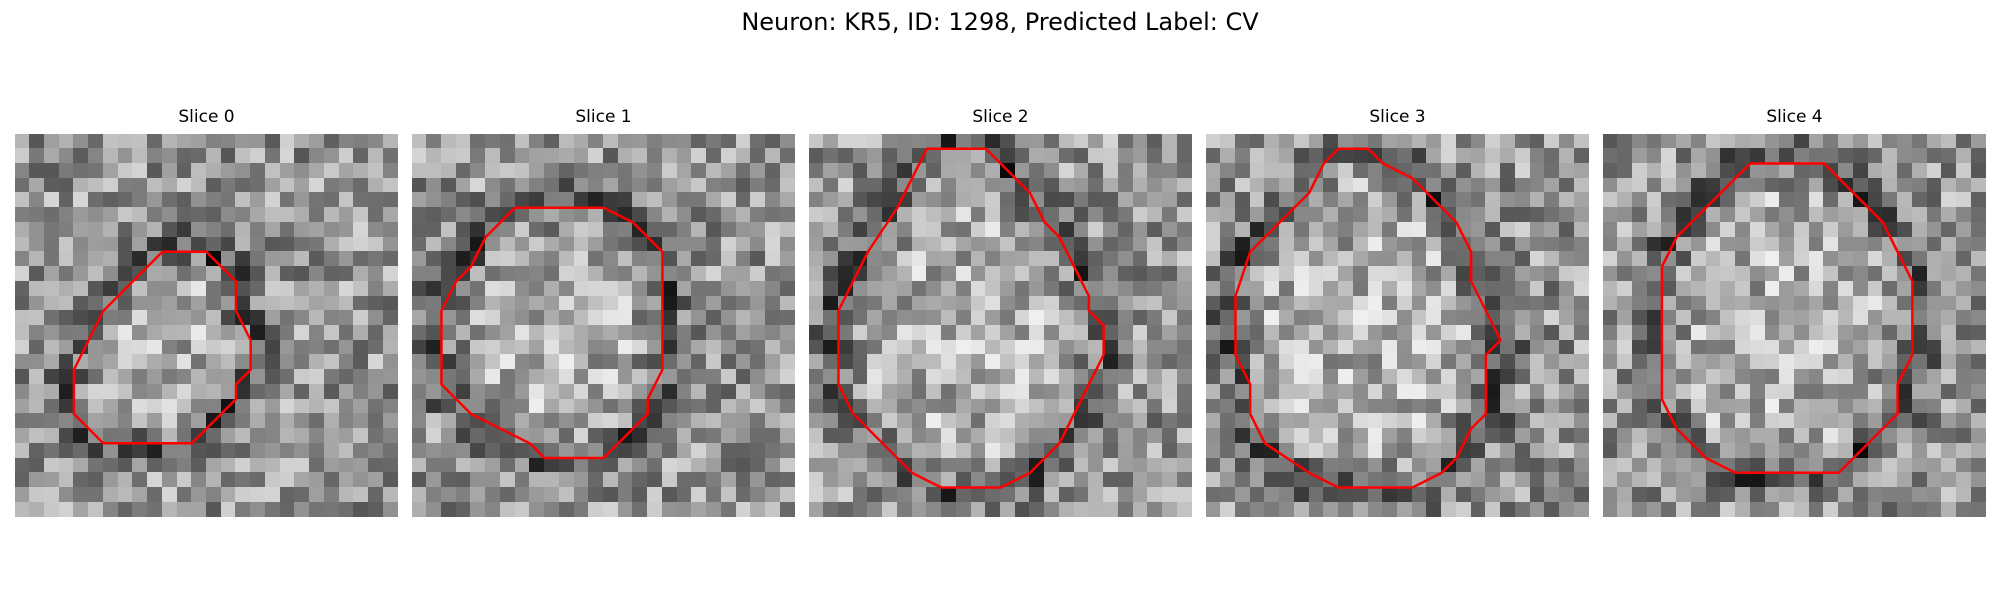 Image resolution: width=2000 pixels, height=600 pixels. What do you see at coordinates (603, 117) in the screenshot?
I see `slice-title-1: Slice 1` at bounding box center [603, 117].